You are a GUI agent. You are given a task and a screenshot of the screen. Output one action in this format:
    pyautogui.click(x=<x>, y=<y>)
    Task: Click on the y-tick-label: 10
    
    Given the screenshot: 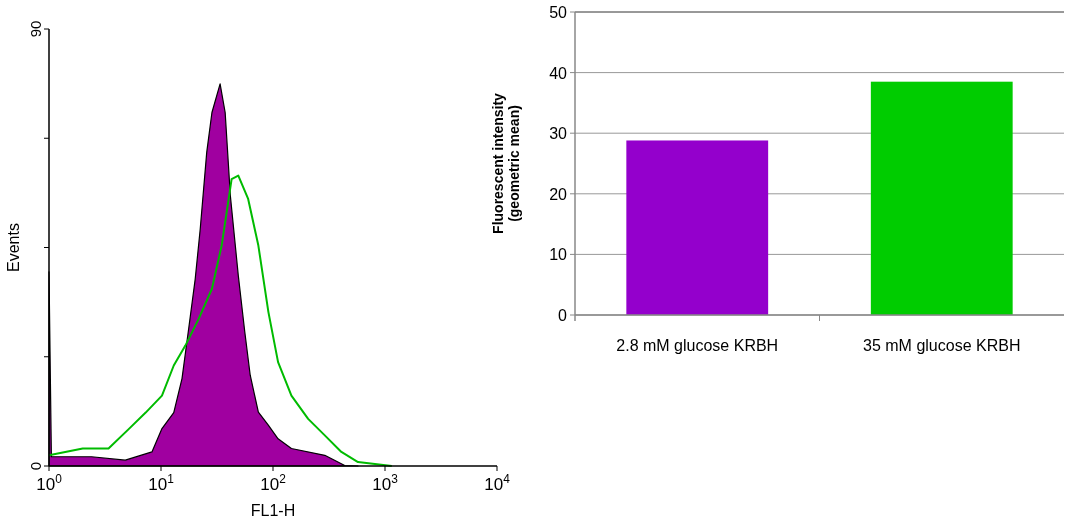 What is the action you would take?
    pyautogui.click(x=558, y=255)
    